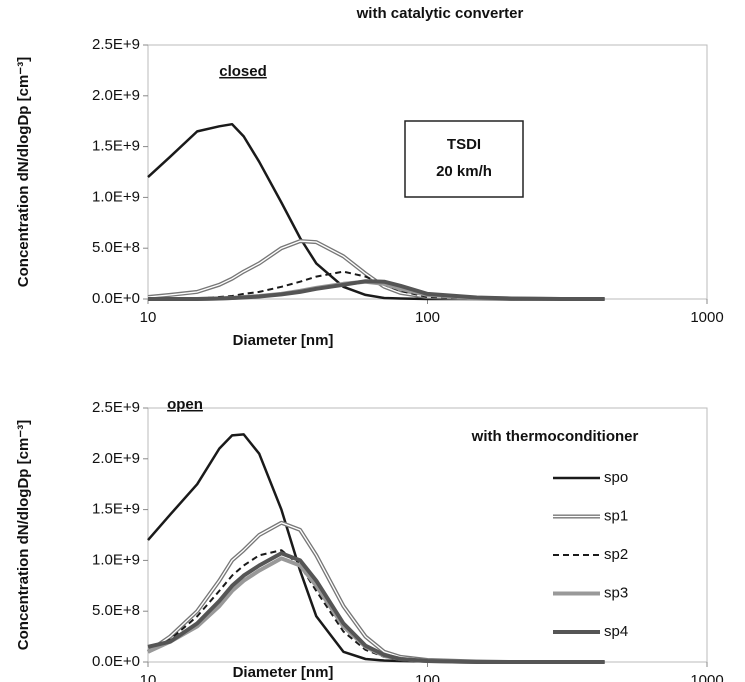 The image size is (745, 682). I want to click on annotation: closed, so click(243, 71).